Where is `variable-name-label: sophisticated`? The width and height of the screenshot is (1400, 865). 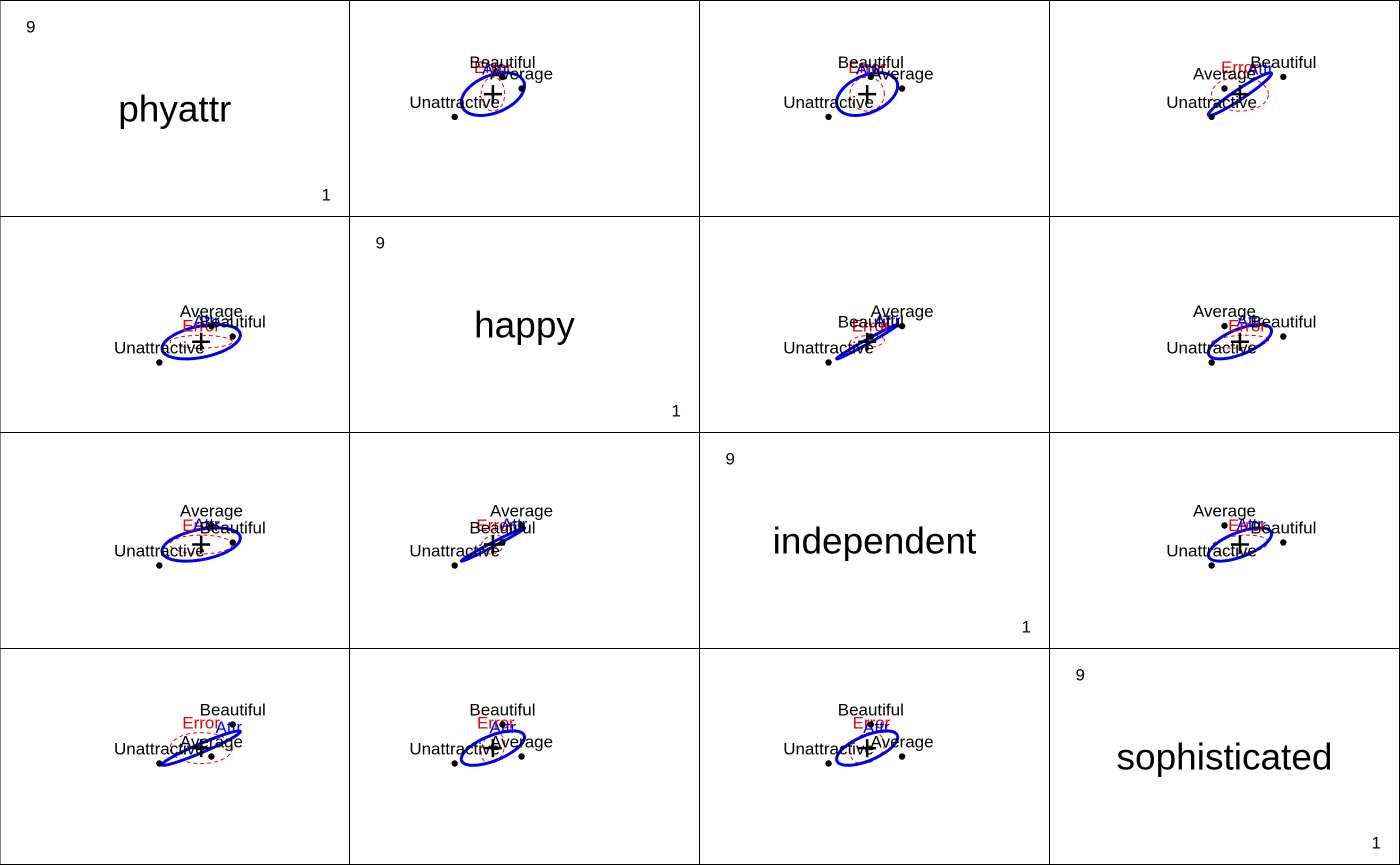 variable-name-label: sophisticated is located at coordinates (1225, 757).